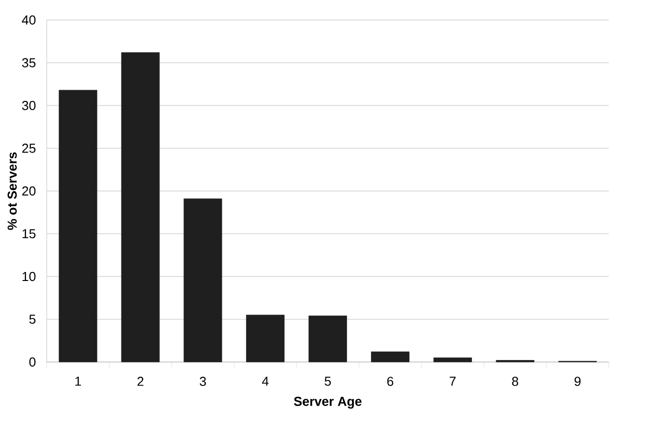  Describe the element at coordinates (328, 402) in the screenshot. I see `x-axis-title: Server Age` at that location.